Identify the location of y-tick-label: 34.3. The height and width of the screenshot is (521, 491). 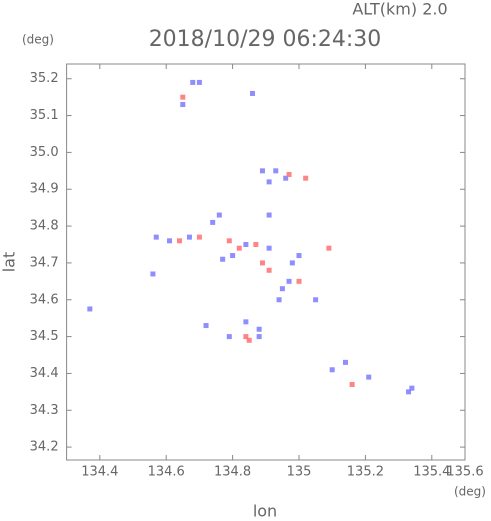
(44, 410).